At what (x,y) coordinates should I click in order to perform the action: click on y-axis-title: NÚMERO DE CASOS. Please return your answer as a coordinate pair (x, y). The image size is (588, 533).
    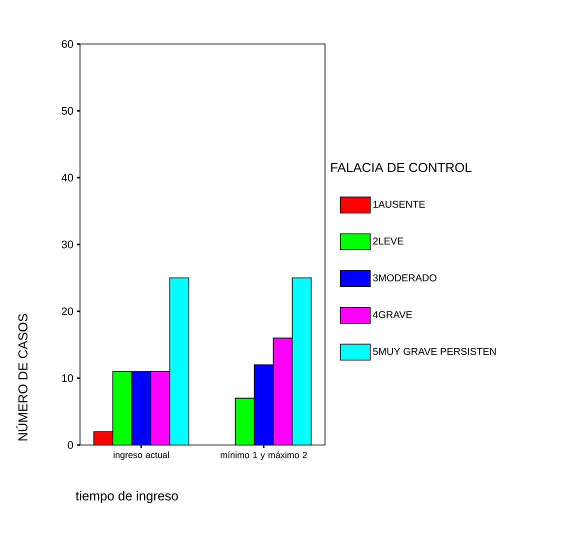
    Looking at the image, I should click on (22, 377).